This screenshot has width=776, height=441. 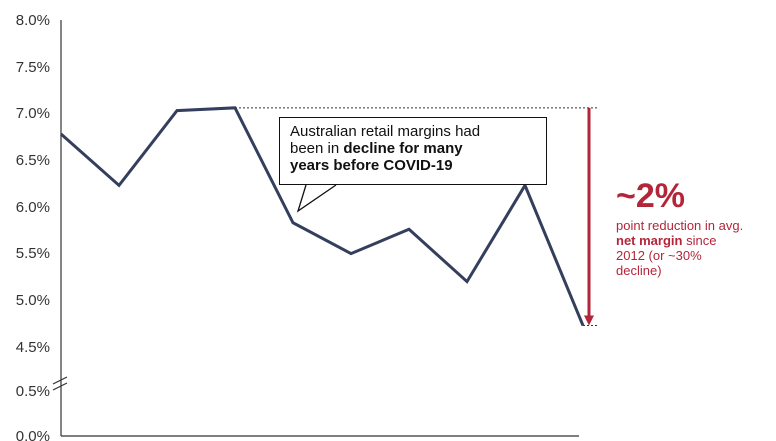 I want to click on y-tick-label: 5.0%, so click(x=33, y=300).